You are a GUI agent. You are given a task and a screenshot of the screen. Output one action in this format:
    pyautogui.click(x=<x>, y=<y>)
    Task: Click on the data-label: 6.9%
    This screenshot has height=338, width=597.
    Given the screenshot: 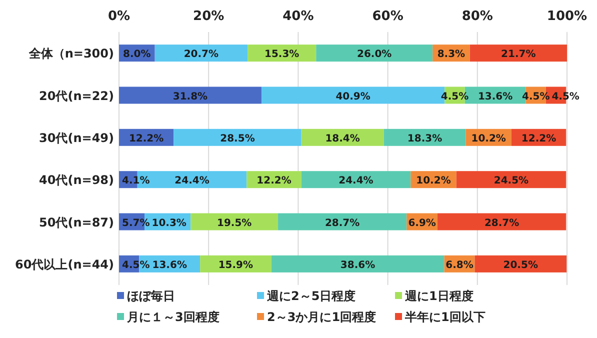 What is the action you would take?
    pyautogui.click(x=422, y=223)
    